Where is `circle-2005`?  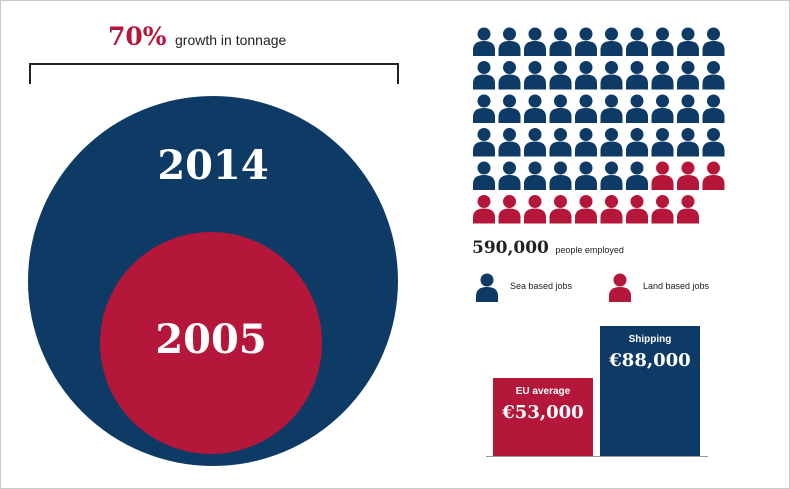
circle-2005 is located at coordinates (211, 343).